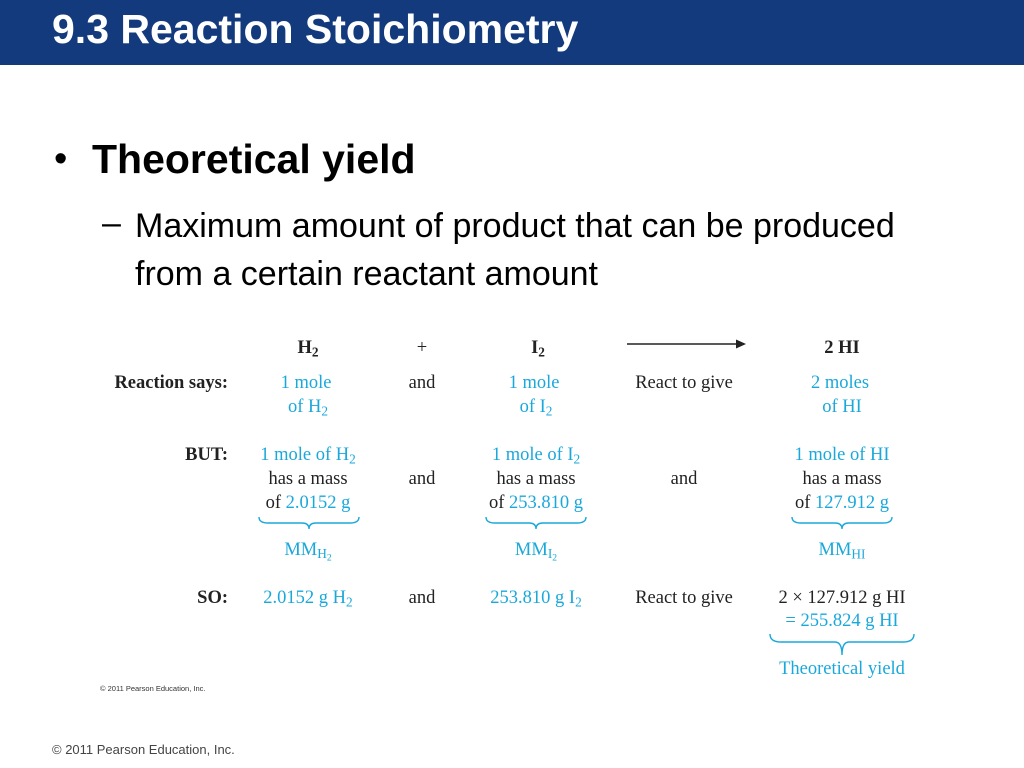 The height and width of the screenshot is (768, 1024). What do you see at coordinates (842, 455) in the screenshot?
I see `but-hi-line1: 1 mole of HI` at bounding box center [842, 455].